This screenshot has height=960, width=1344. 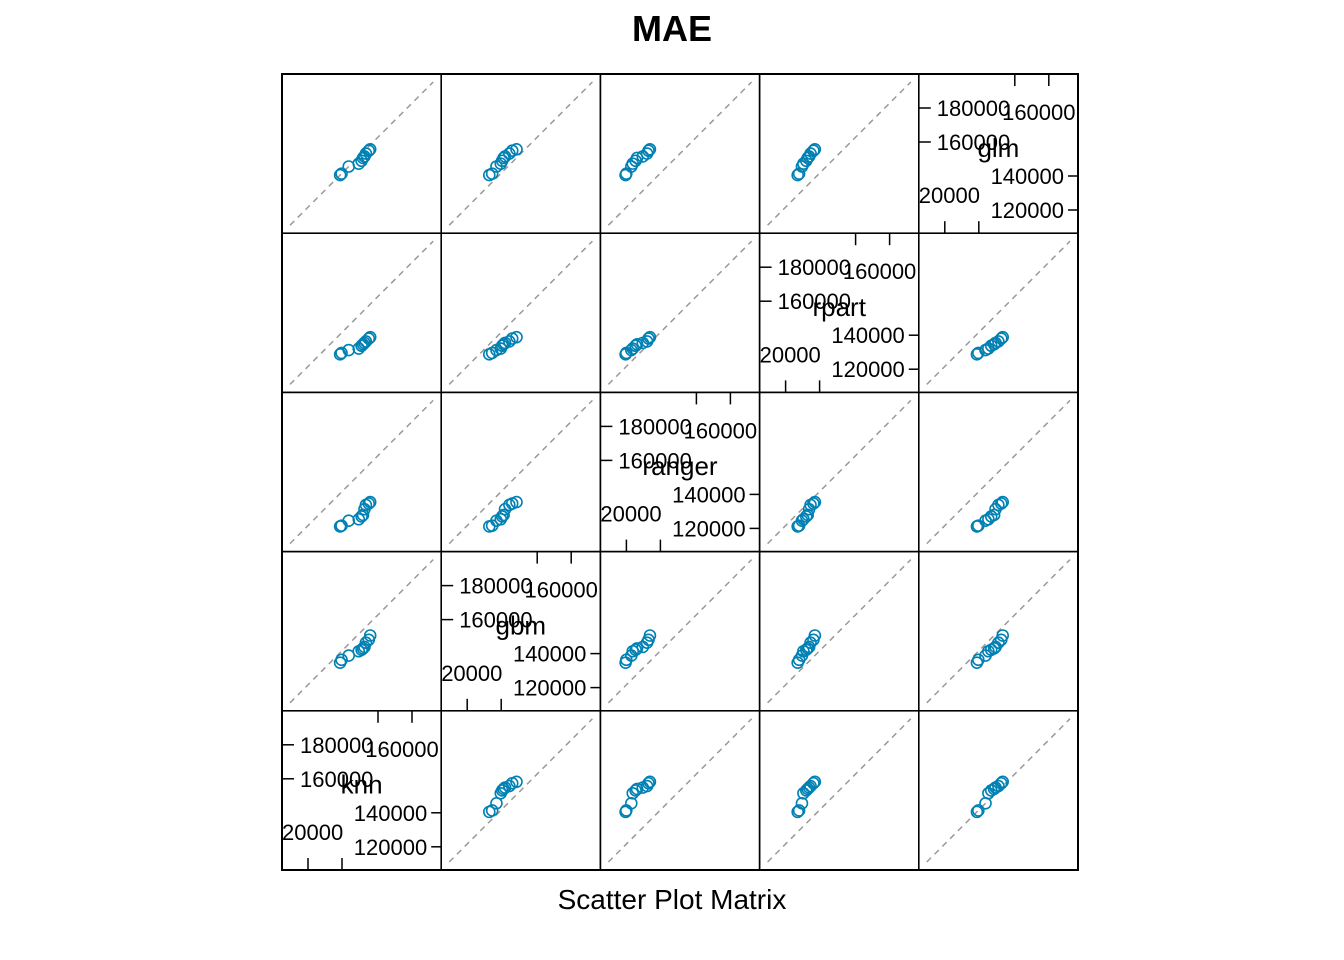 I want to click on panel-rpart-vs-glm, so click(x=839, y=153).